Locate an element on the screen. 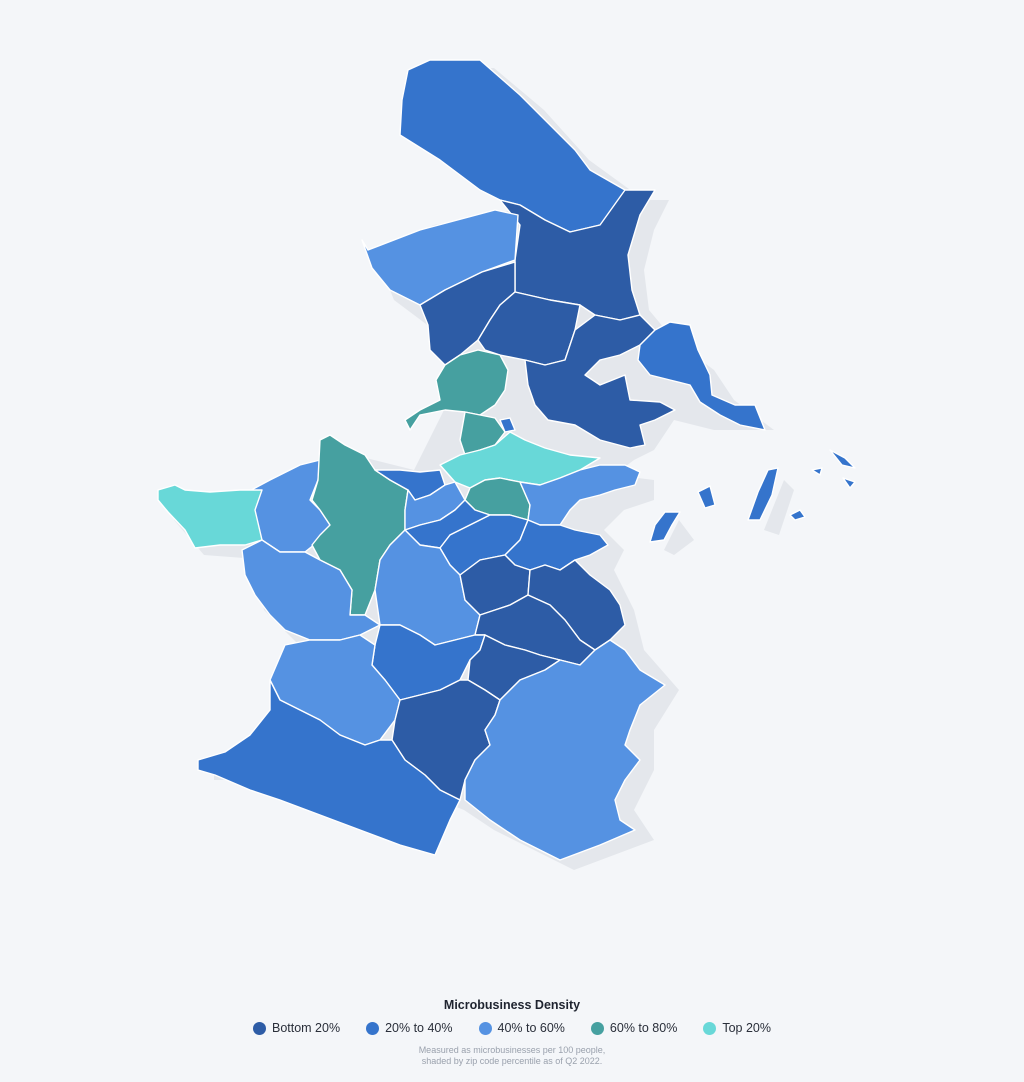 This screenshot has width=1024, height=1082. legend-title: Microbusiness Density is located at coordinates (512, 1005).